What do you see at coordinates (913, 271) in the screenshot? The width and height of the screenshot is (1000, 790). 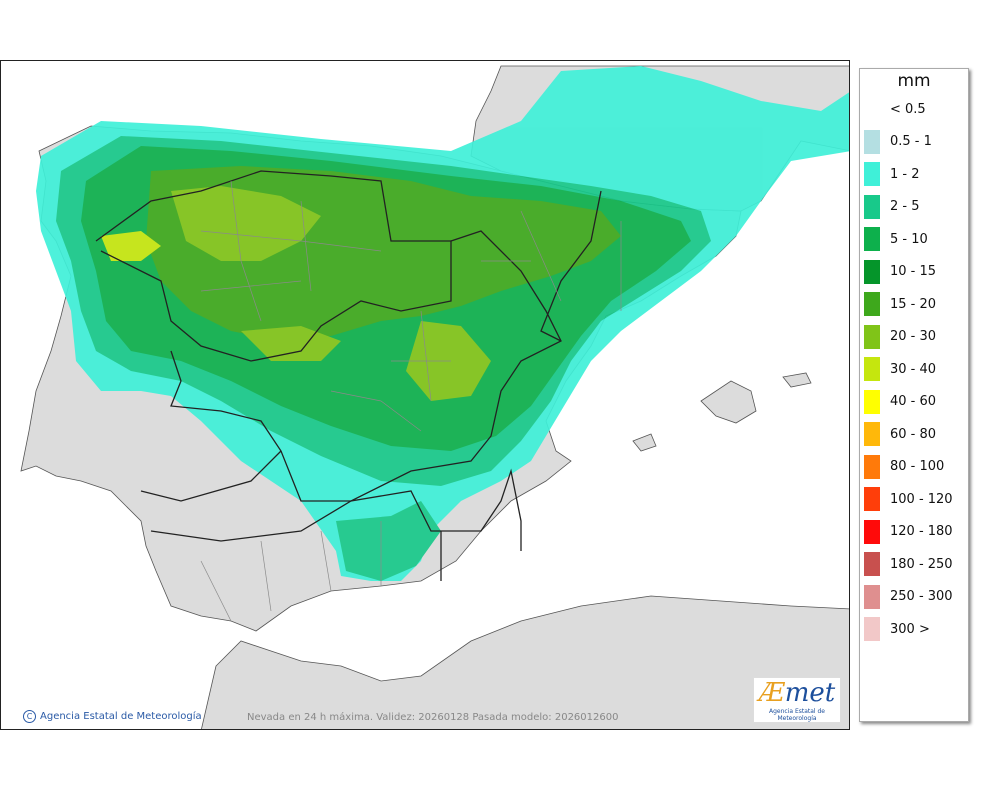 I see `legend-label: 10 - 15` at bounding box center [913, 271].